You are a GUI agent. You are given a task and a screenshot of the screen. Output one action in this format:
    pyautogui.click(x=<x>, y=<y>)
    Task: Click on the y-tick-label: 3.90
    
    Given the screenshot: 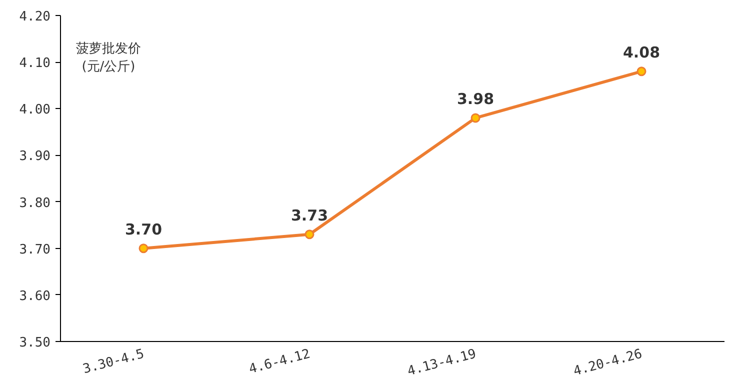 What is the action you would take?
    pyautogui.click(x=35, y=156)
    